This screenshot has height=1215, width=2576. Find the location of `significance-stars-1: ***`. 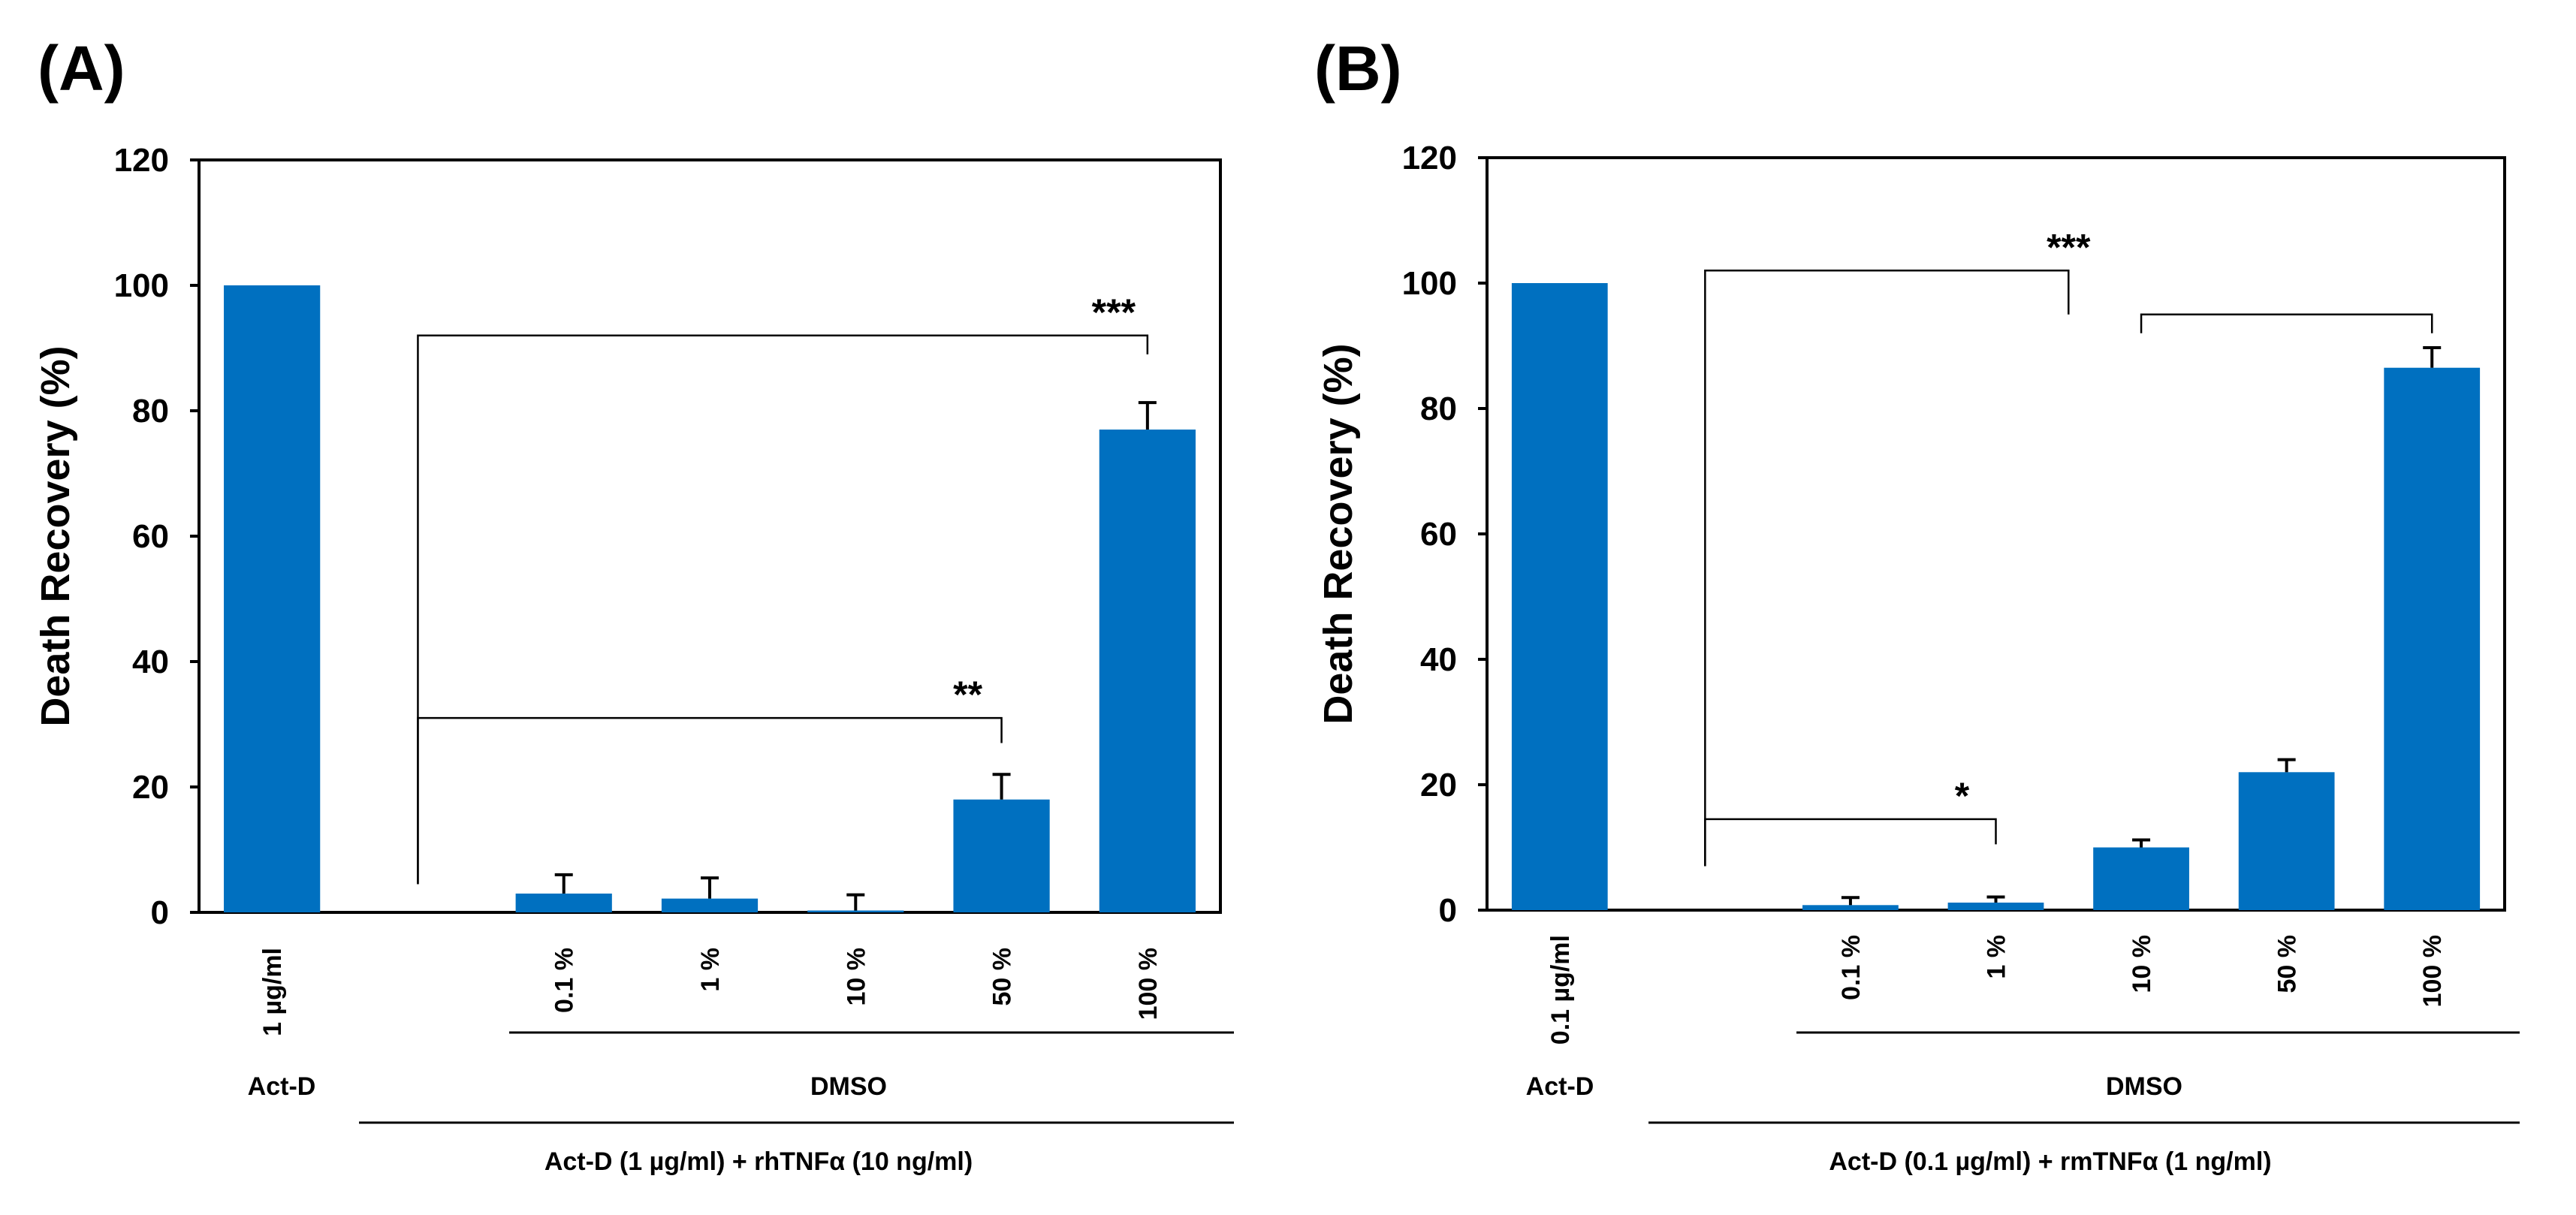

significance-stars-1: *** is located at coordinates (2069, 247).